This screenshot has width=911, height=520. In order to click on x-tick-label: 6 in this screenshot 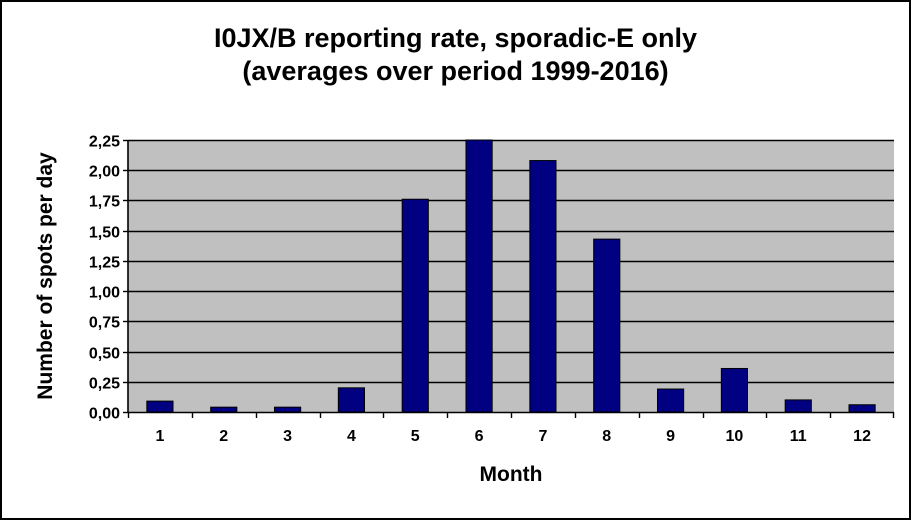, I will do `click(479, 436)`.